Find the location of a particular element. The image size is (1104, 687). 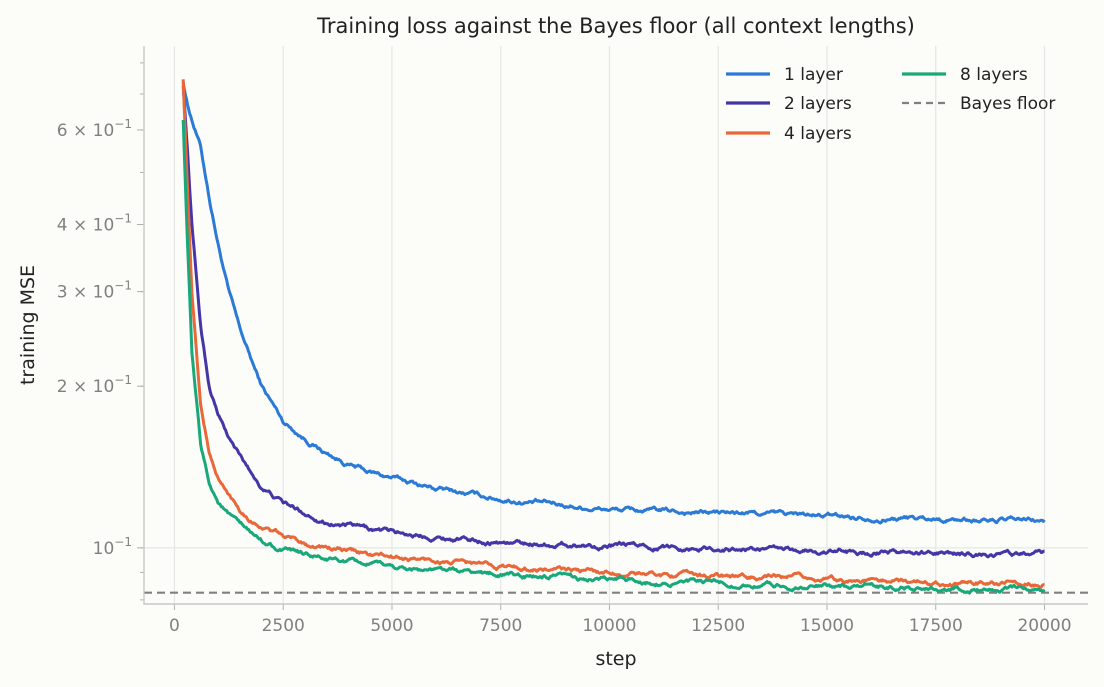

x-tick-label: 10000 is located at coordinates (609, 626).